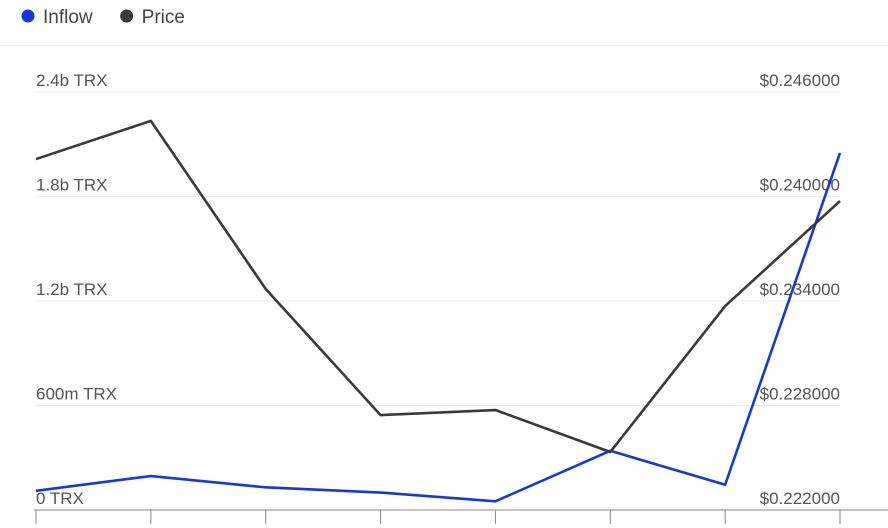 The width and height of the screenshot is (888, 528). What do you see at coordinates (72, 289) in the screenshot?
I see `y-tick-label: 1.2b TRX` at bounding box center [72, 289].